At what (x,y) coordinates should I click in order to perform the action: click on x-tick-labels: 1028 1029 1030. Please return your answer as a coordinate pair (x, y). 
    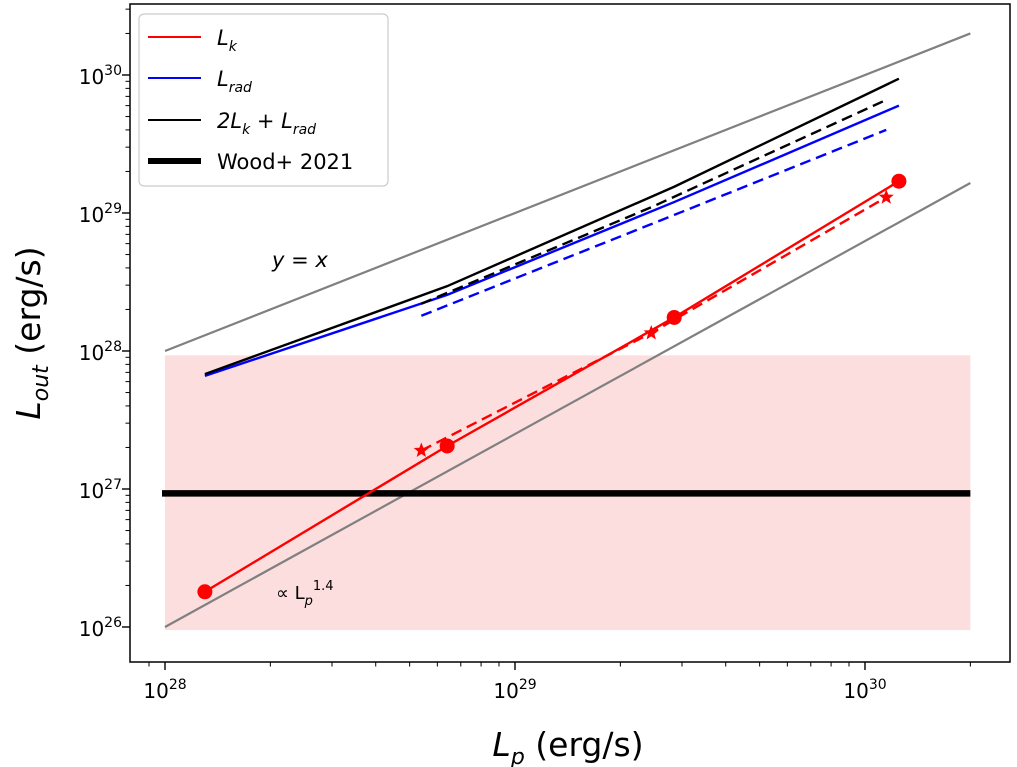
    Looking at the image, I should click on (514, 690).